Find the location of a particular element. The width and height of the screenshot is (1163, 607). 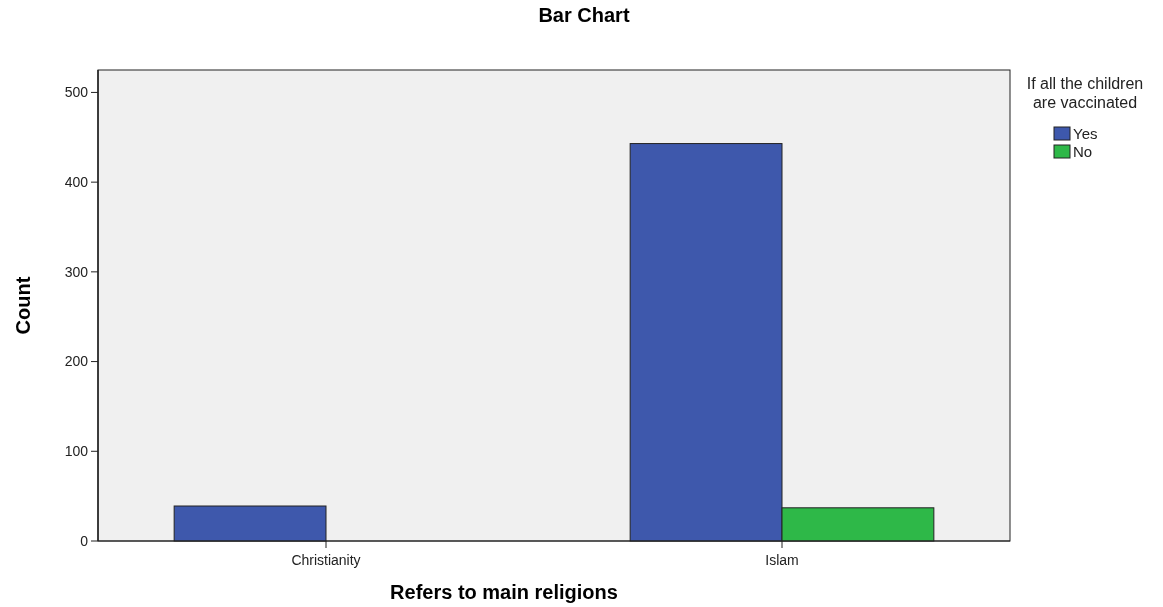

y-tick-label: 400 is located at coordinates (76, 182).